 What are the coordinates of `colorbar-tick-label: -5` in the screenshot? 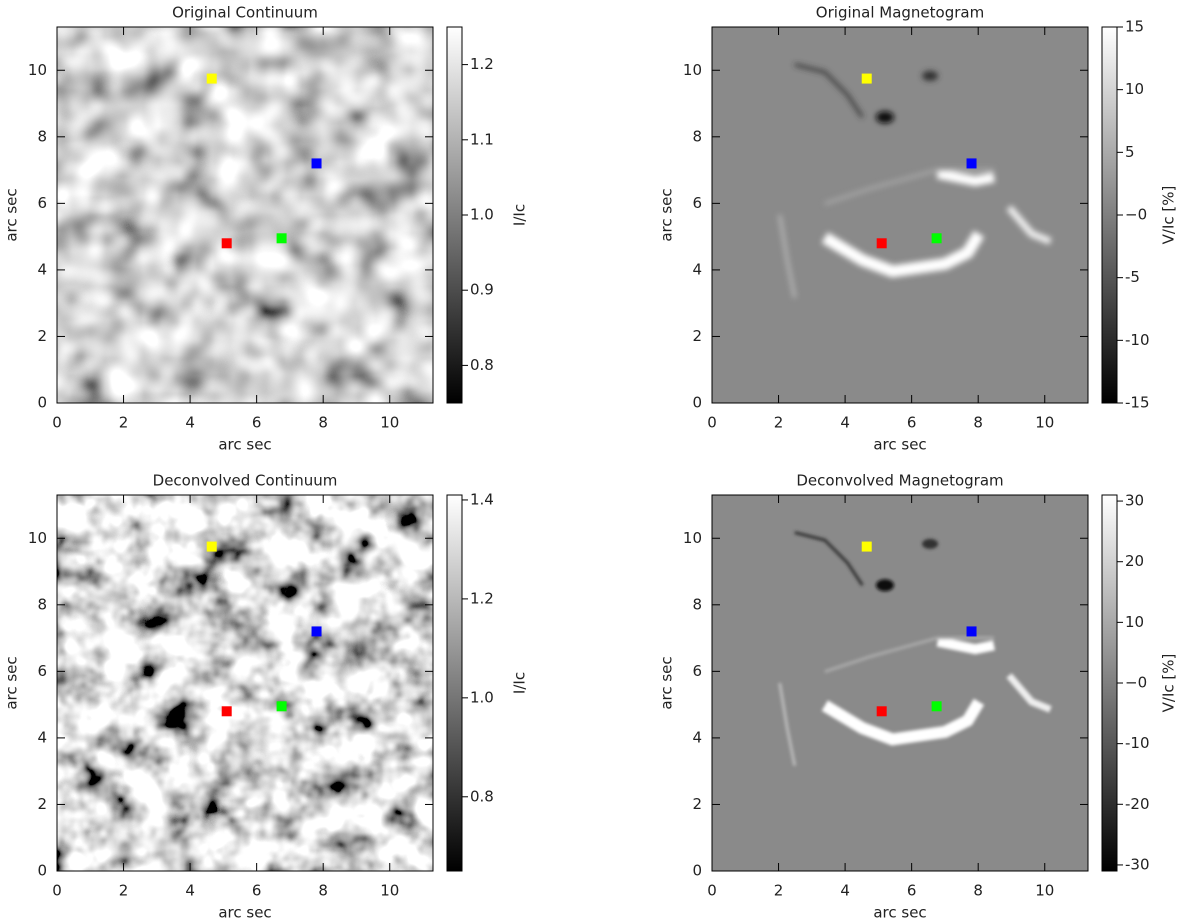 It's located at (1132, 277).